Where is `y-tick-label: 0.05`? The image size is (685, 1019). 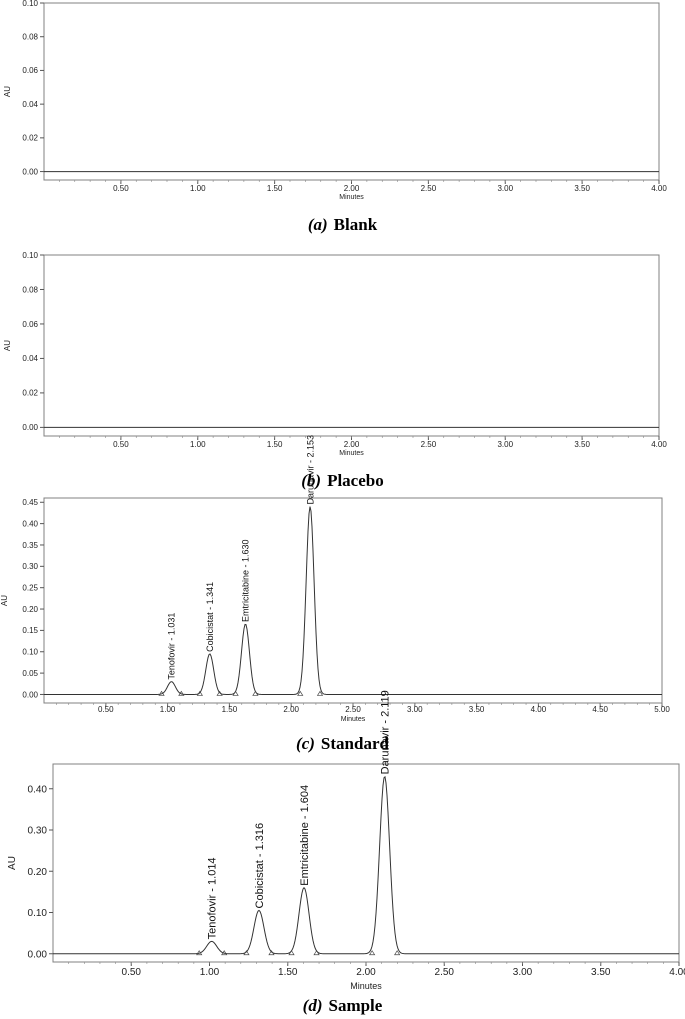
y-tick-label: 0.05 is located at coordinates (30, 673).